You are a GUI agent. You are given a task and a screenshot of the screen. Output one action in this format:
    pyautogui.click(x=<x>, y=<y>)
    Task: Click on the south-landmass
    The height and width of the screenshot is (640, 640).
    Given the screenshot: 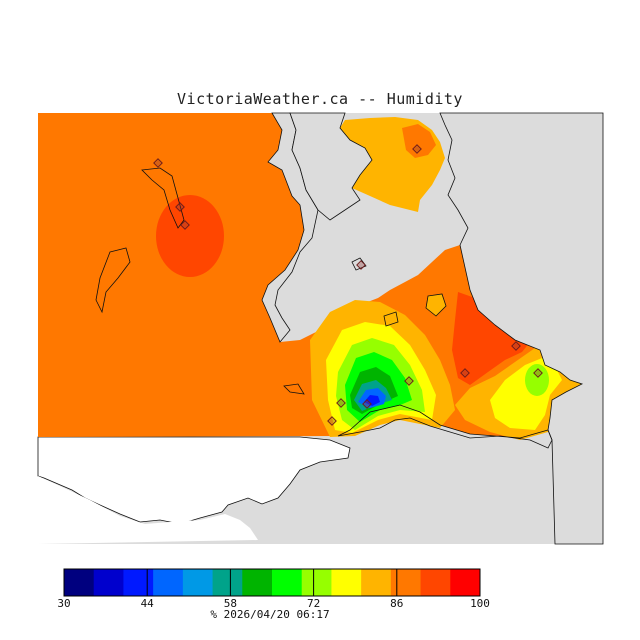 What is the action you would take?
    pyautogui.click(x=194, y=480)
    